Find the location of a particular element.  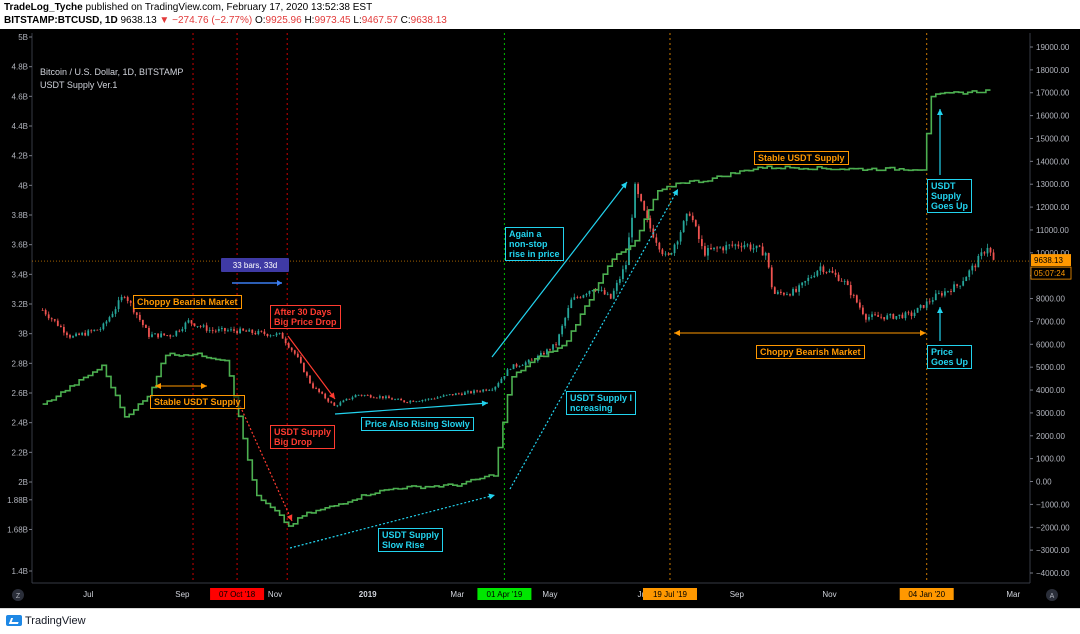

annotation-label: USDT Supply Slow Rise is located at coordinates (411, 540).